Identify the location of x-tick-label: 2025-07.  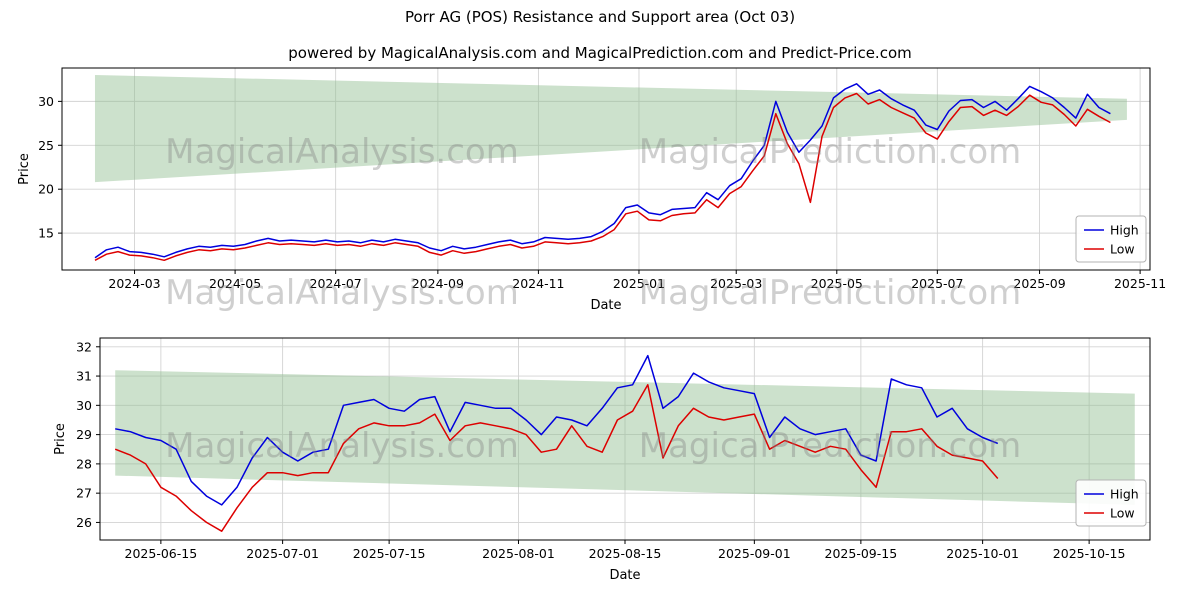
(937, 283).